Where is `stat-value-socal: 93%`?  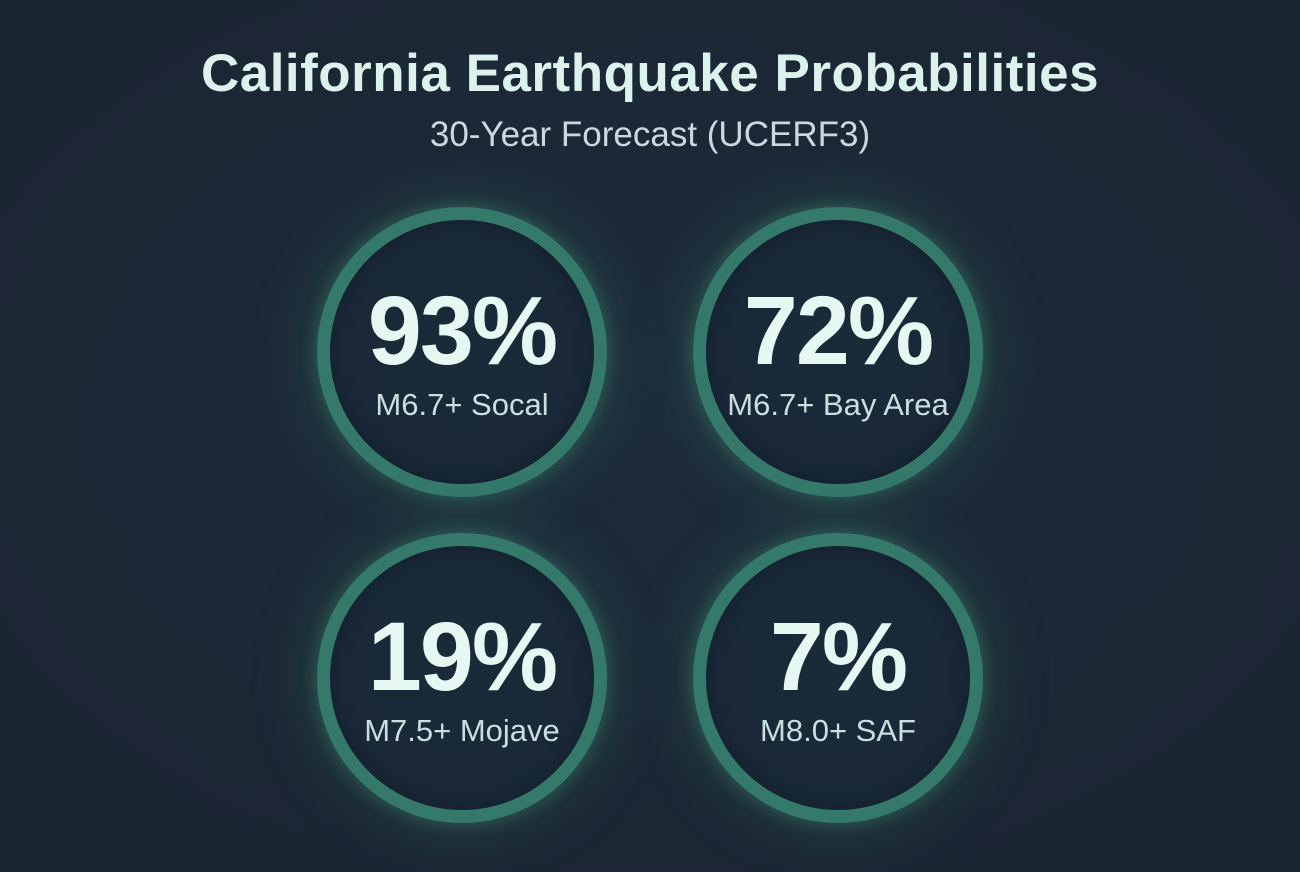 stat-value-socal: 93% is located at coordinates (462, 330).